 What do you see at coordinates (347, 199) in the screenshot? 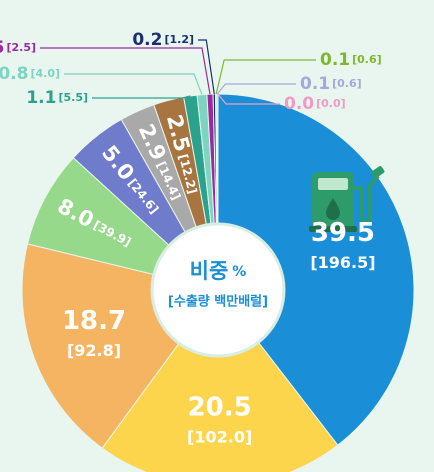
I see `fuel-icon` at bounding box center [347, 199].